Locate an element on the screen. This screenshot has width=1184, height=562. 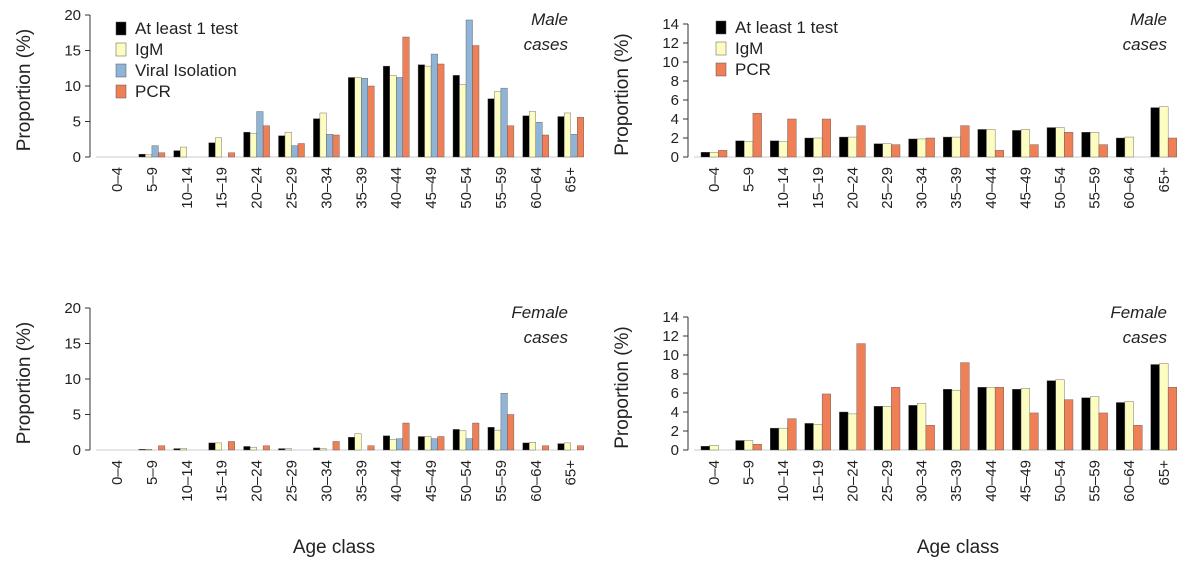
y-tick-label: 14 is located at coordinates (670, 24).